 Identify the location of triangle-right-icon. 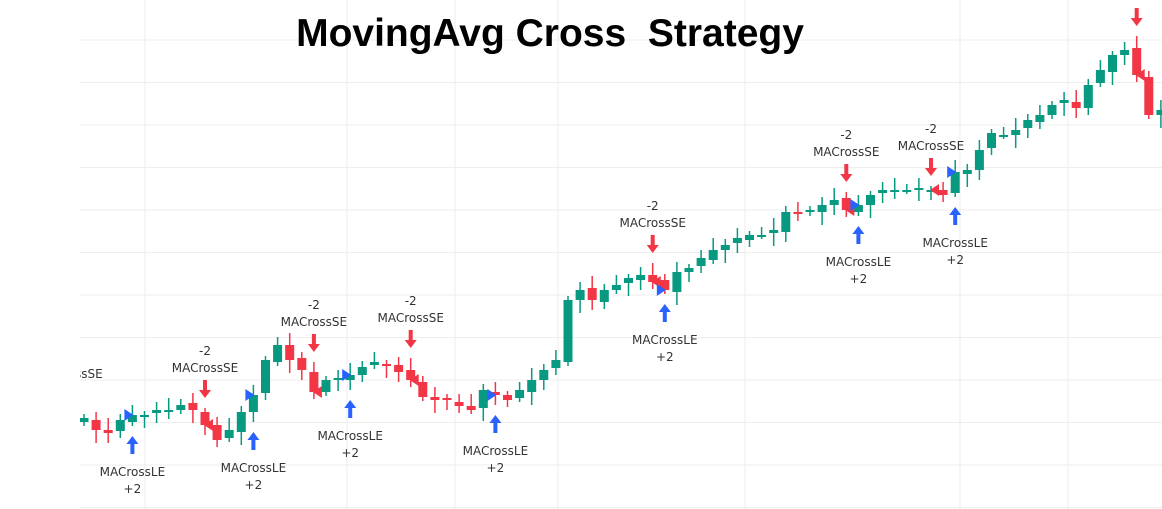
(492, 395).